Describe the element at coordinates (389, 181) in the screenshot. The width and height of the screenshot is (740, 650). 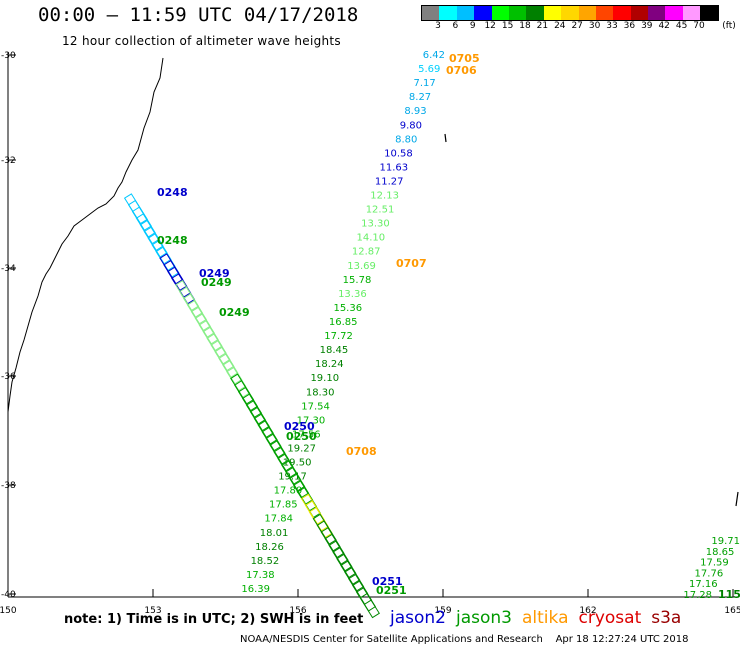
I see `swh-value: 11.27` at that location.